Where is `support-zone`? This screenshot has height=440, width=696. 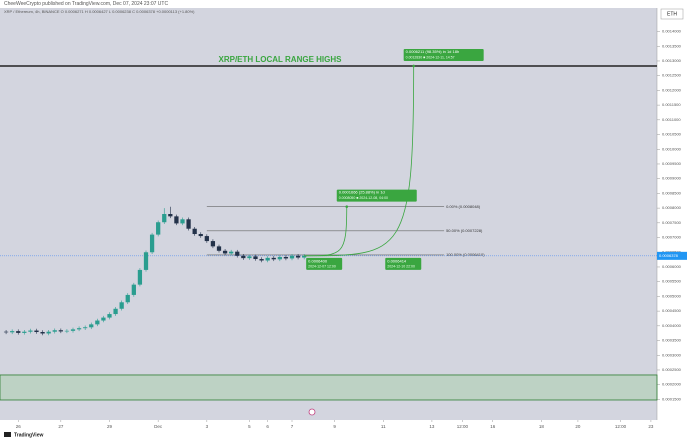
support-zone is located at coordinates (329, 387).